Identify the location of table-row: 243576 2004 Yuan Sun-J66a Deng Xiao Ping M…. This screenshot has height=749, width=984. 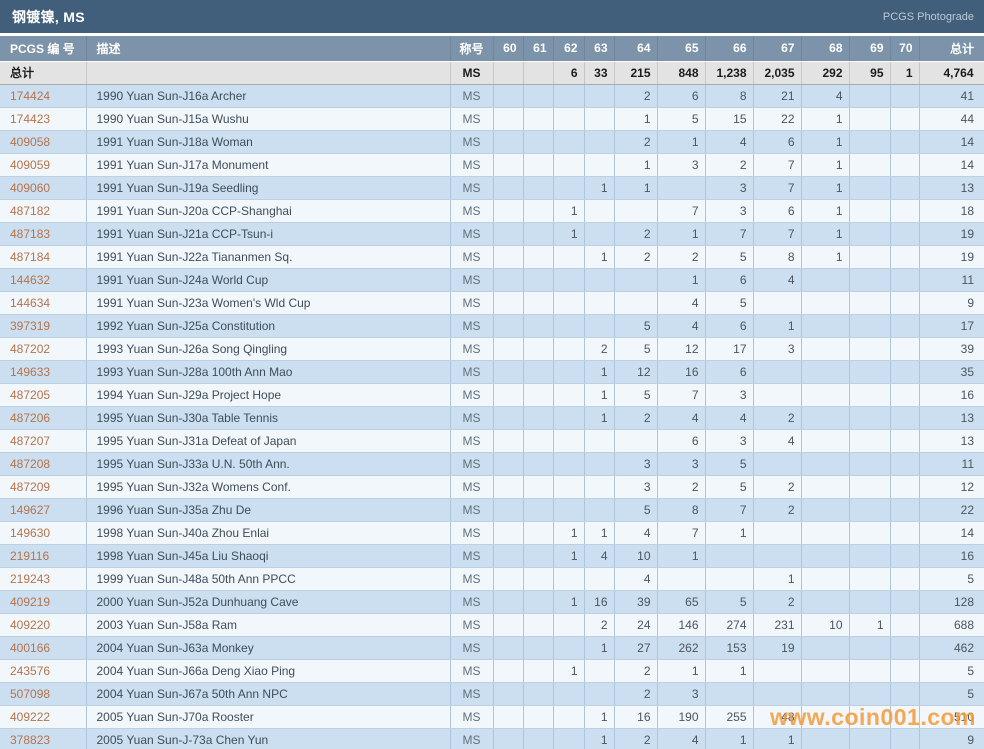
(492, 671).